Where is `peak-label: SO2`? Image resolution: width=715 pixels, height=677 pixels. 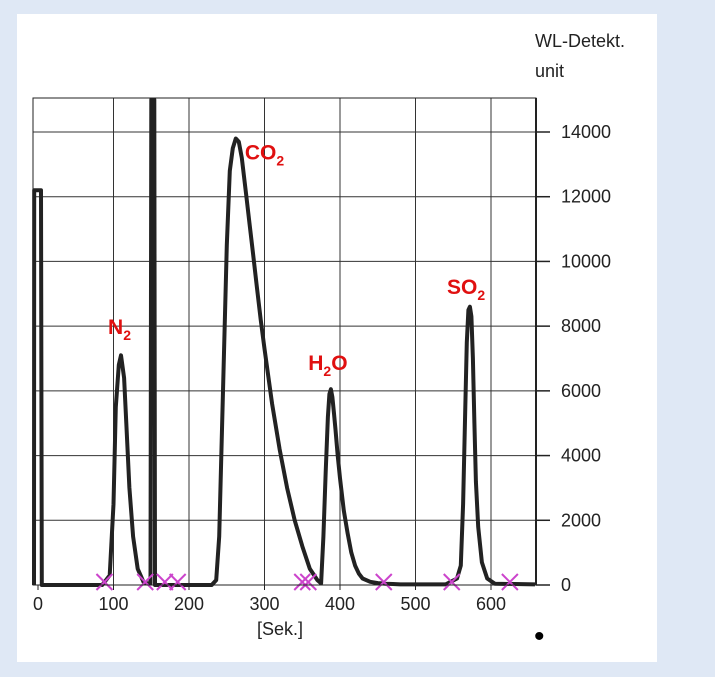 peak-label: SO2 is located at coordinates (466, 289).